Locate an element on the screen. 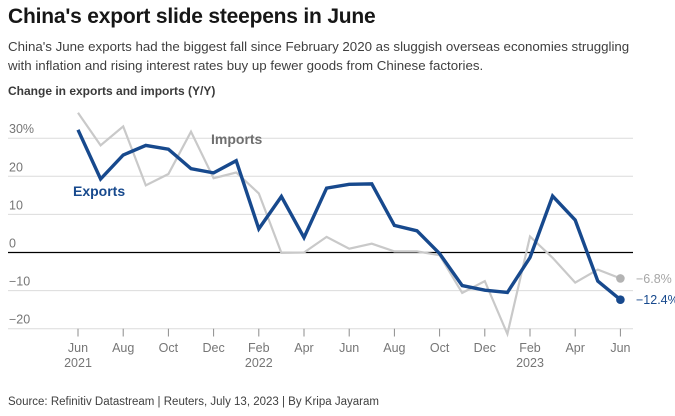  y-tick-label: 30% is located at coordinates (21, 129).